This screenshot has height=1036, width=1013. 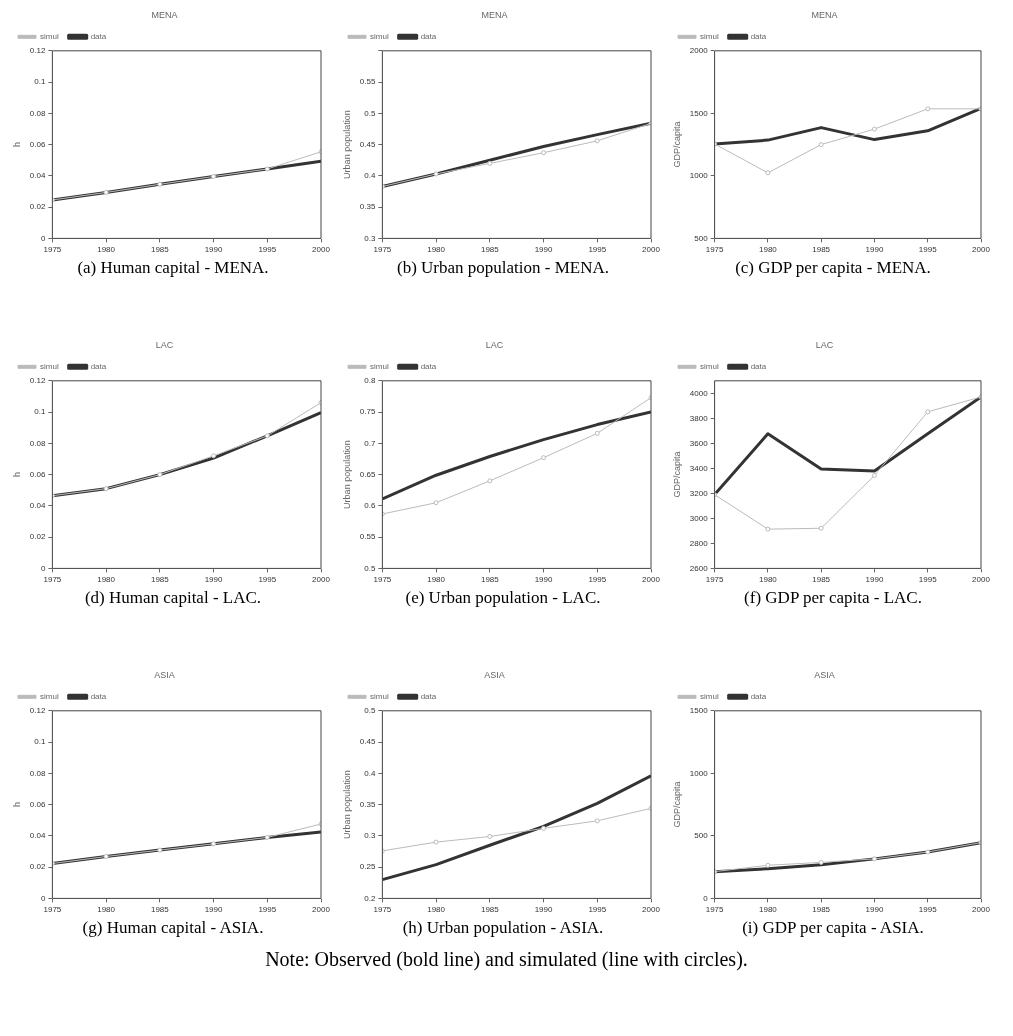 I want to click on text: (c) GDP per capita - MENA., so click(x=833, y=268).